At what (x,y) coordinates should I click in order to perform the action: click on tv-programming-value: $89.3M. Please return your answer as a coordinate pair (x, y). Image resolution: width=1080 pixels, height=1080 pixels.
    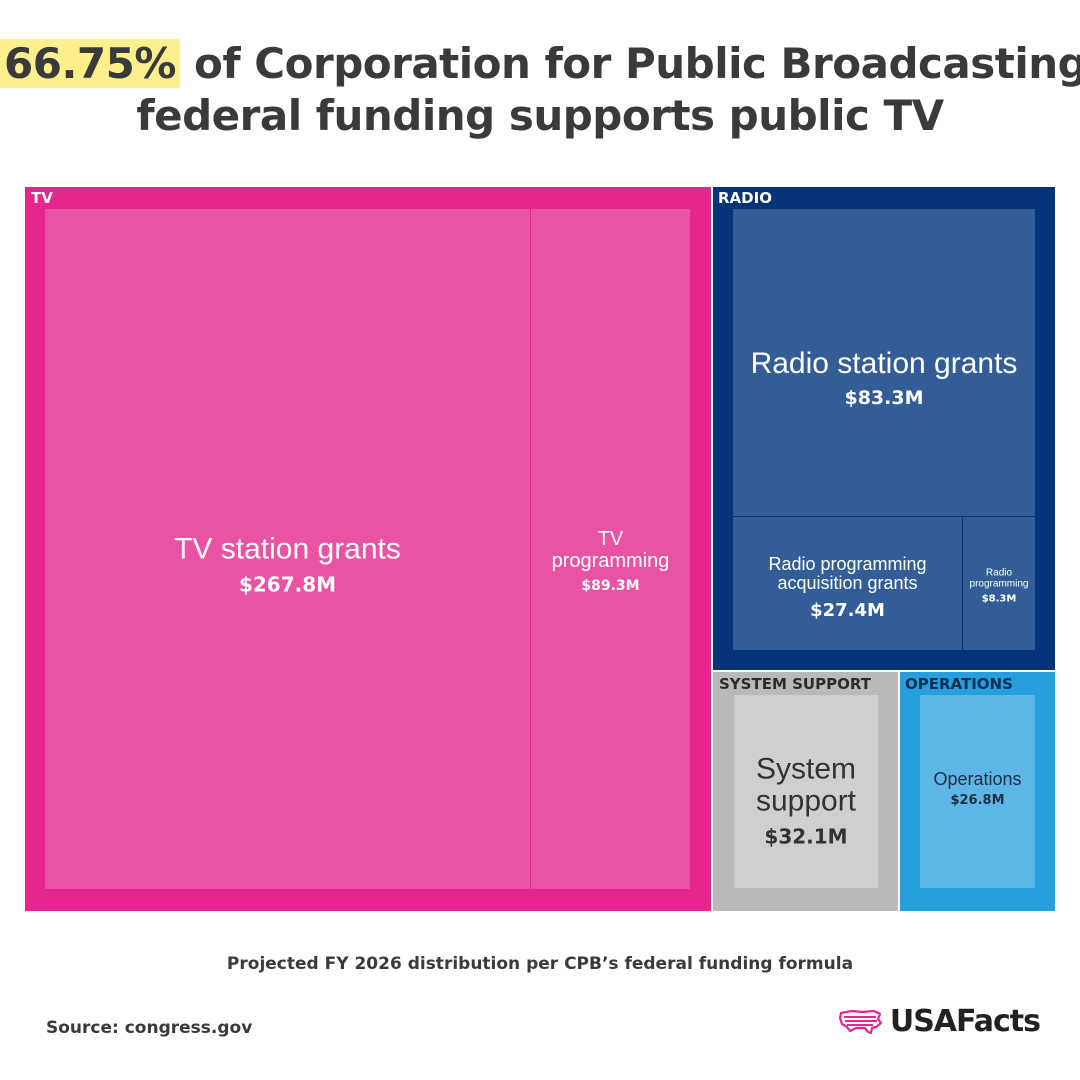
    Looking at the image, I should click on (610, 586).